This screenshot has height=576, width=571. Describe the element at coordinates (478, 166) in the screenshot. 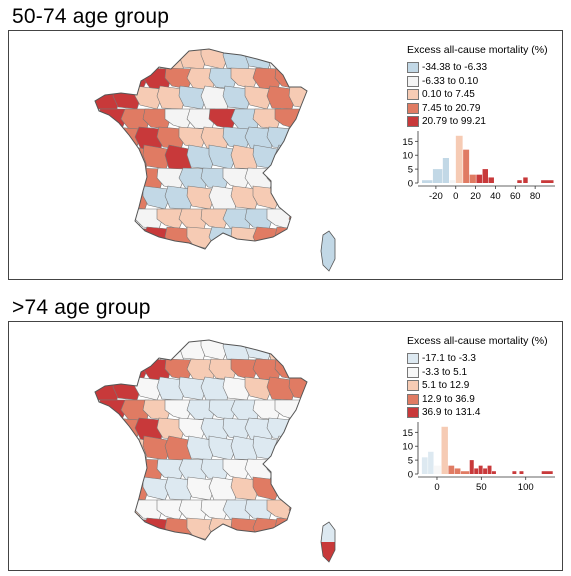

I see `histogram-50-74: 0 5 10 15 -20 0 20 40 60 80` at that location.